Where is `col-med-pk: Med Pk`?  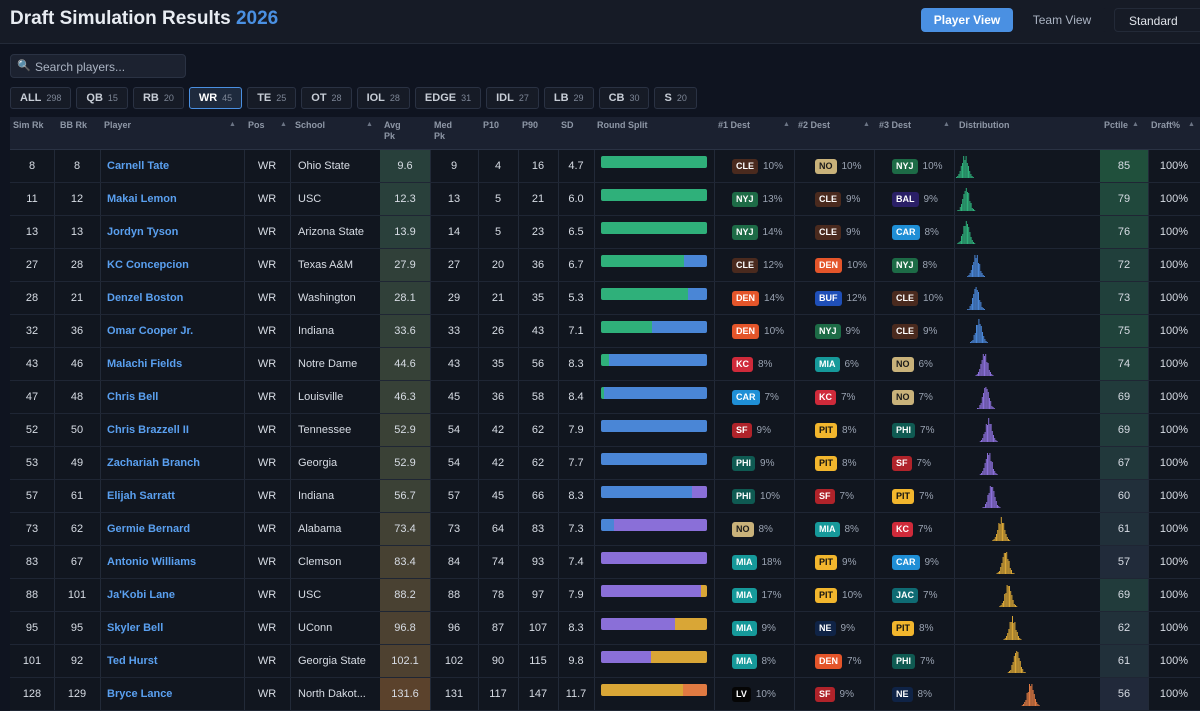 col-med-pk: Med Pk is located at coordinates (443, 130).